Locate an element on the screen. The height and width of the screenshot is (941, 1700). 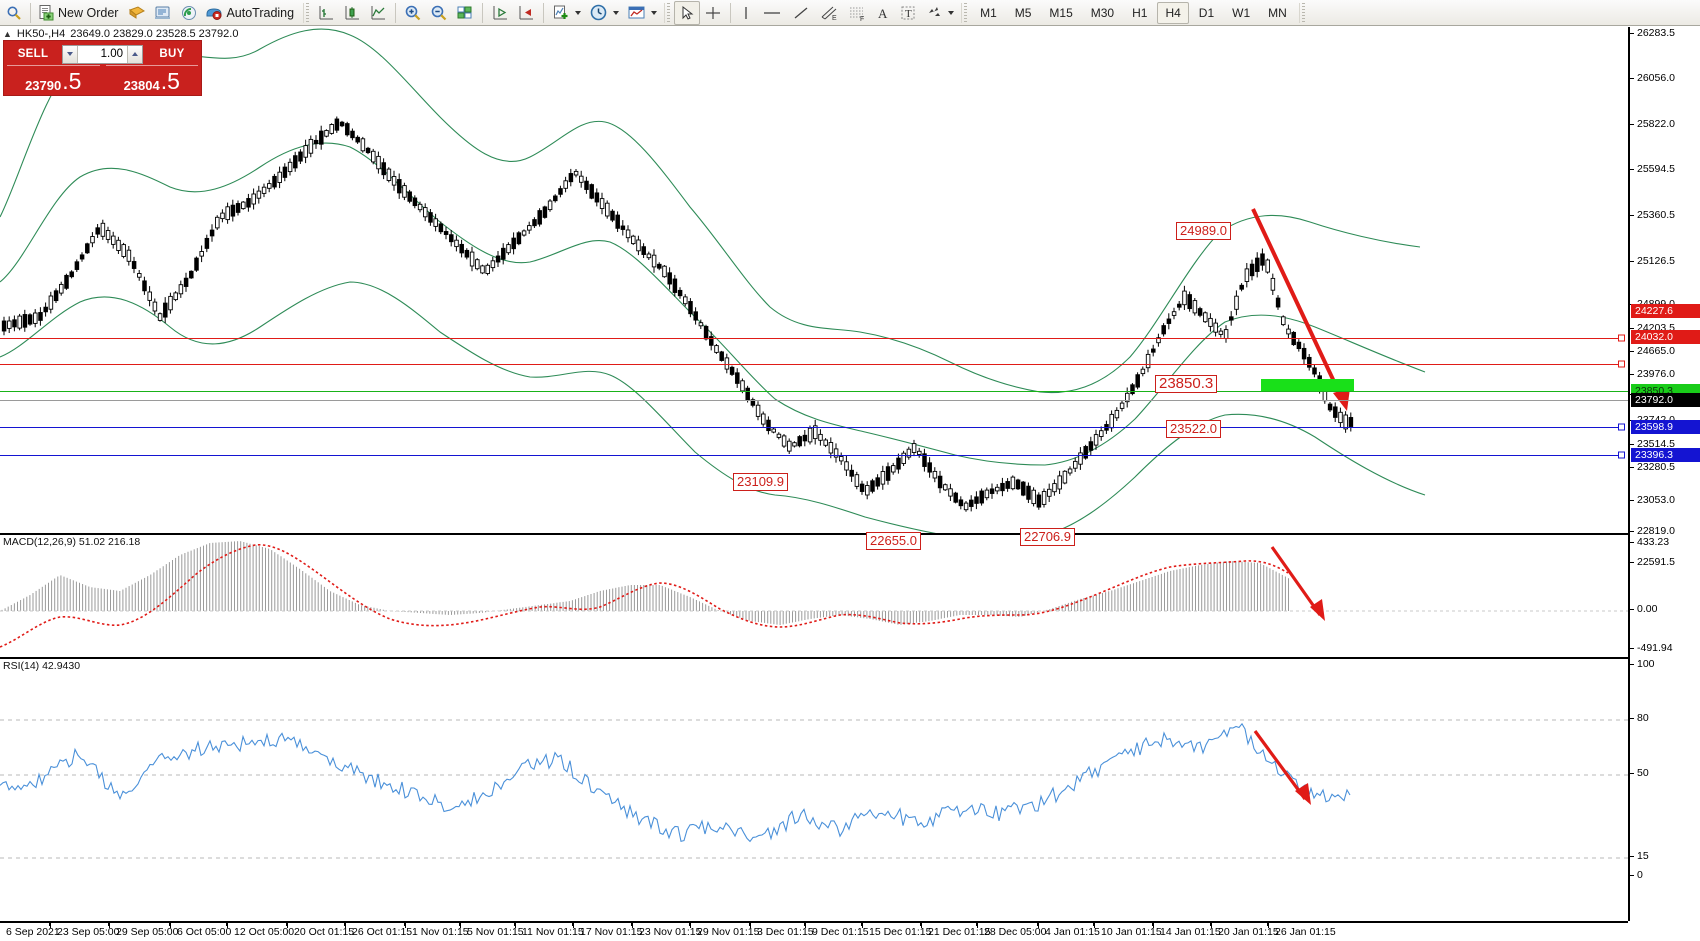
time-scale-tick: 9 Dec 01:15 is located at coordinates (837, 930).